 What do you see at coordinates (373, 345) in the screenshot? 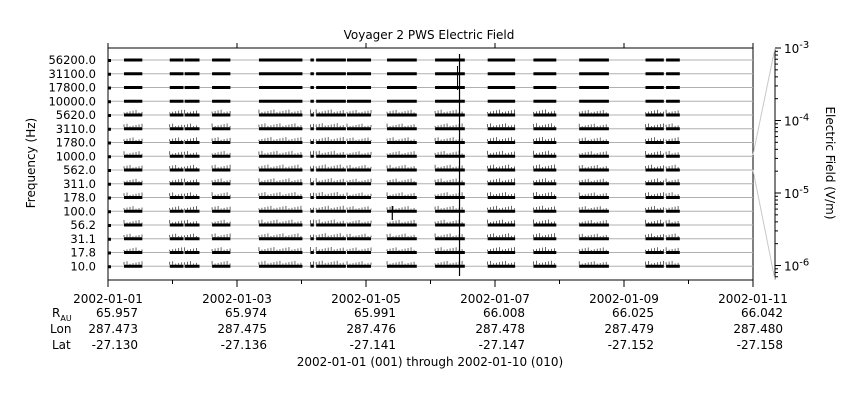
I see `ephemeris-lat-value: -27.141` at bounding box center [373, 345].